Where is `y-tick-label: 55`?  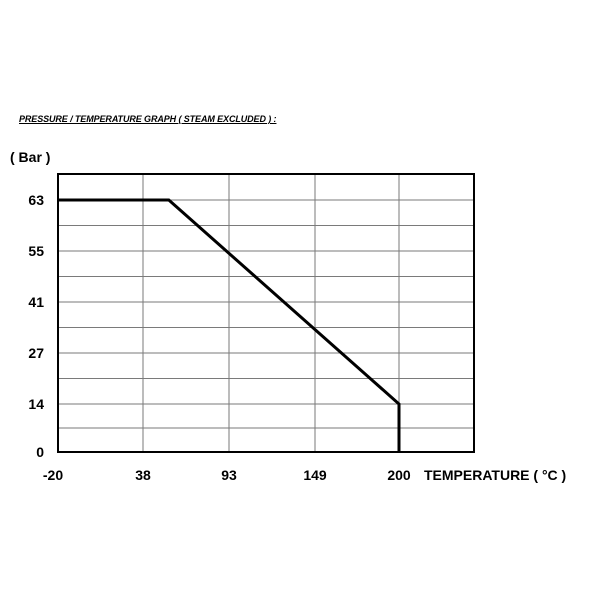 y-tick-label: 55 is located at coordinates (36, 251).